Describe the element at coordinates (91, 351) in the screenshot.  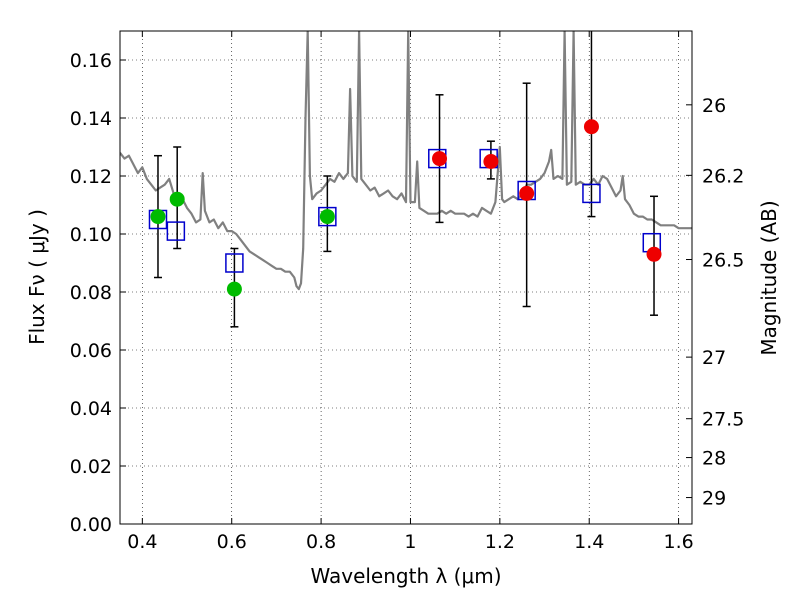
I see `y-tick-label: 0.06` at that location.